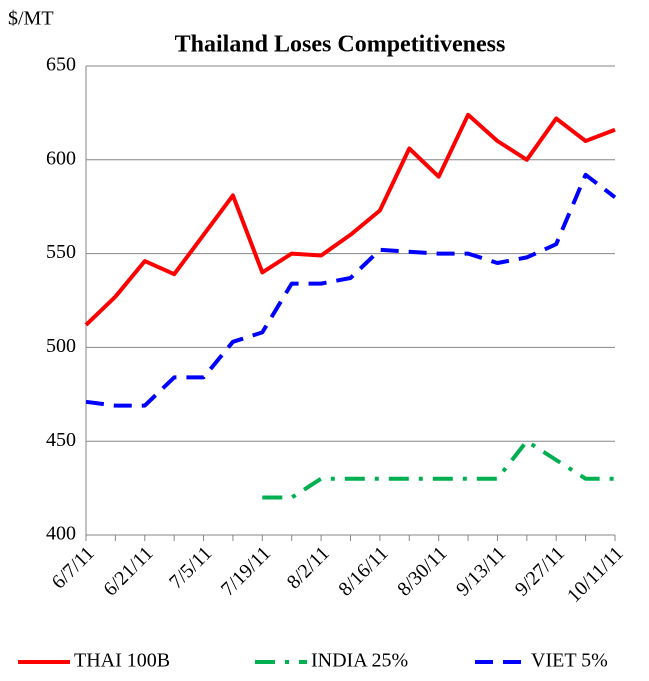 The width and height of the screenshot is (649, 681). I want to click on x-tick-label: 6/21/11, so click(128, 571).